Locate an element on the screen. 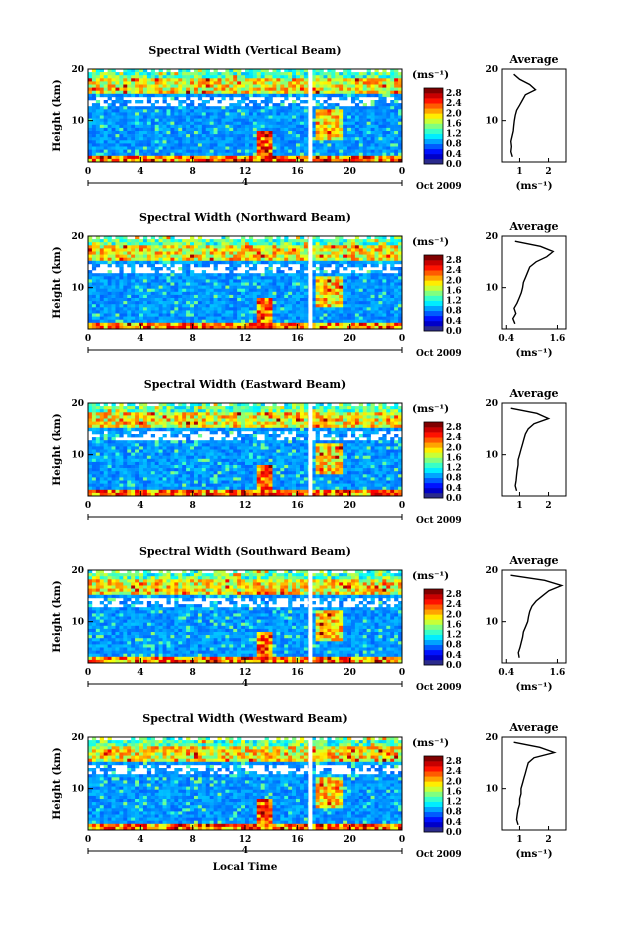 This screenshot has height=929, width=617. colorbar-tick-label: 0.0 is located at coordinates (454, 165).